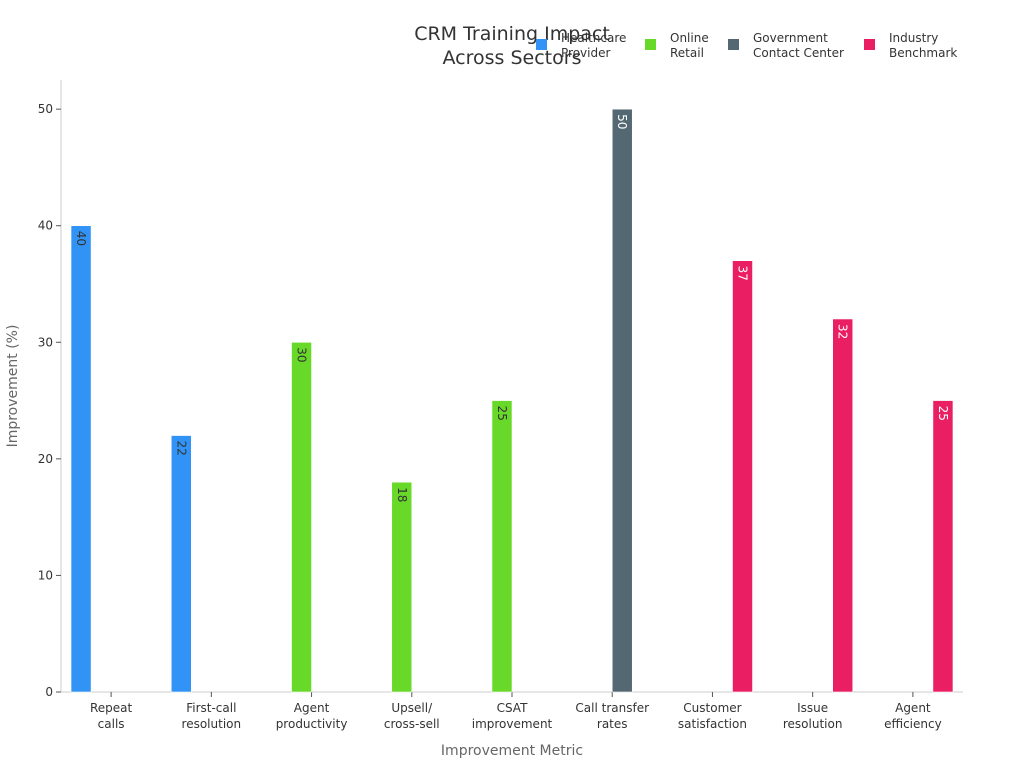 This screenshot has width=1024, height=772. Describe the element at coordinates (13, 386) in the screenshot. I see `y-axis-title: Improvement (%)` at that location.